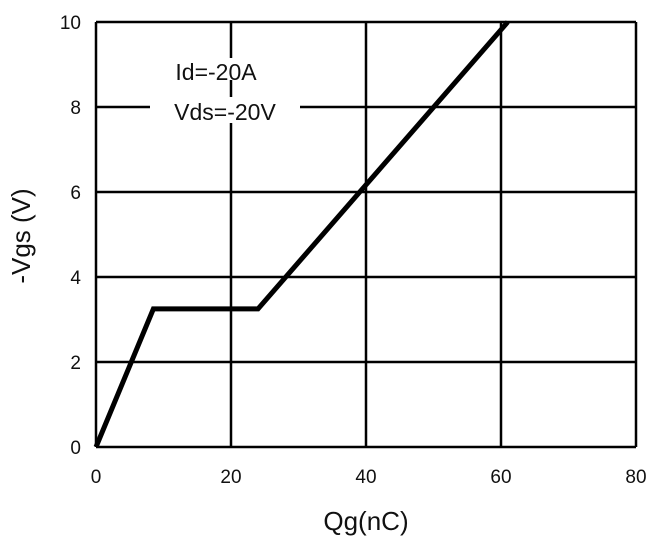 Image resolution: width=651 pixels, height=542 pixels. What do you see at coordinates (70, 23) in the screenshot?
I see `y-tick-label: 10` at bounding box center [70, 23].